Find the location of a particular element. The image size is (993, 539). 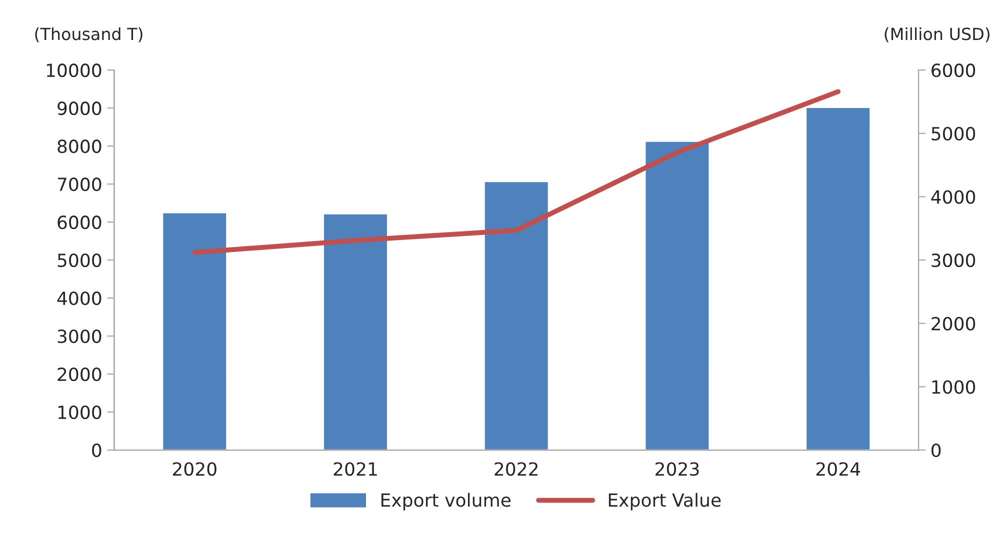

y2-tick-label: 4000 is located at coordinates (953, 197).